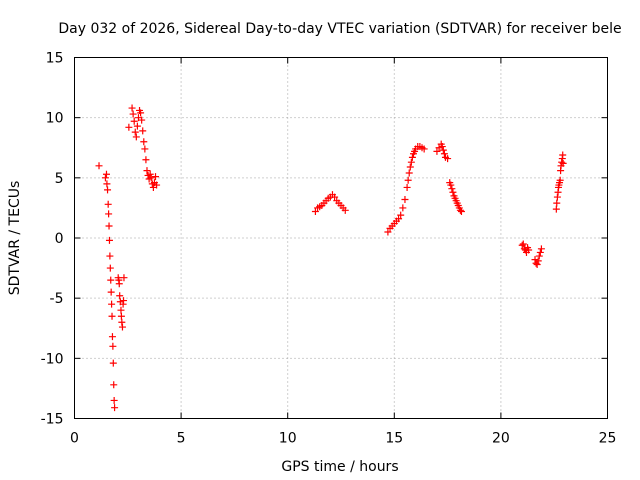 This screenshot has width=640, height=480. Describe the element at coordinates (288, 439) in the screenshot. I see `x-tick-label: 10` at that location.